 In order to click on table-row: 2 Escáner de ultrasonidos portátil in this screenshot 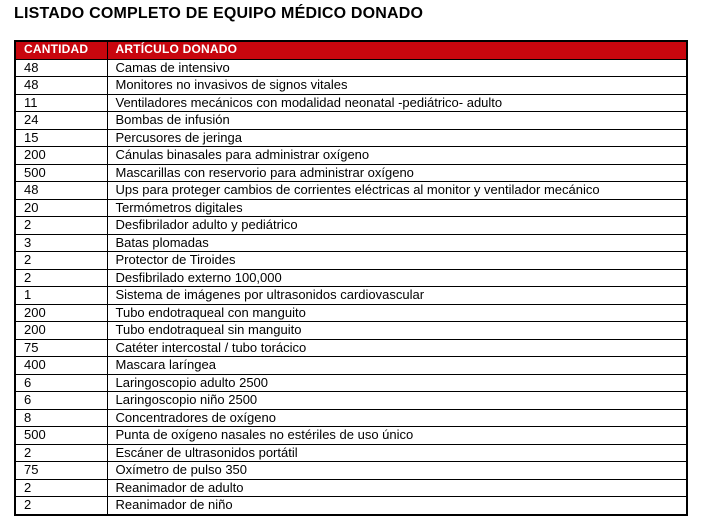, I will do `click(351, 452)`.